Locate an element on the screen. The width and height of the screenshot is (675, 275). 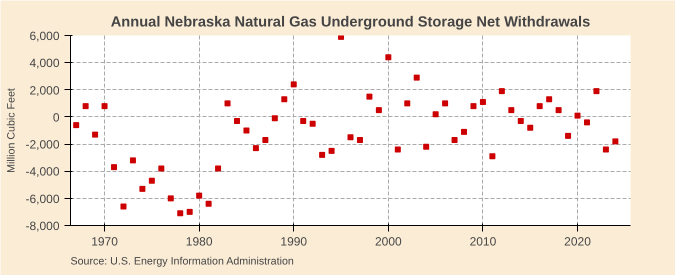
y-tick-label: -2,000 is located at coordinates (42, 145).